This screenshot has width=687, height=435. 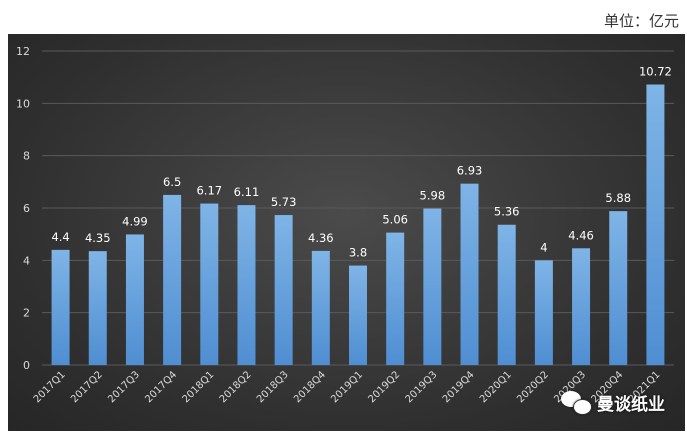 I want to click on x-tick-label: 2017Q3, so click(x=124, y=387).